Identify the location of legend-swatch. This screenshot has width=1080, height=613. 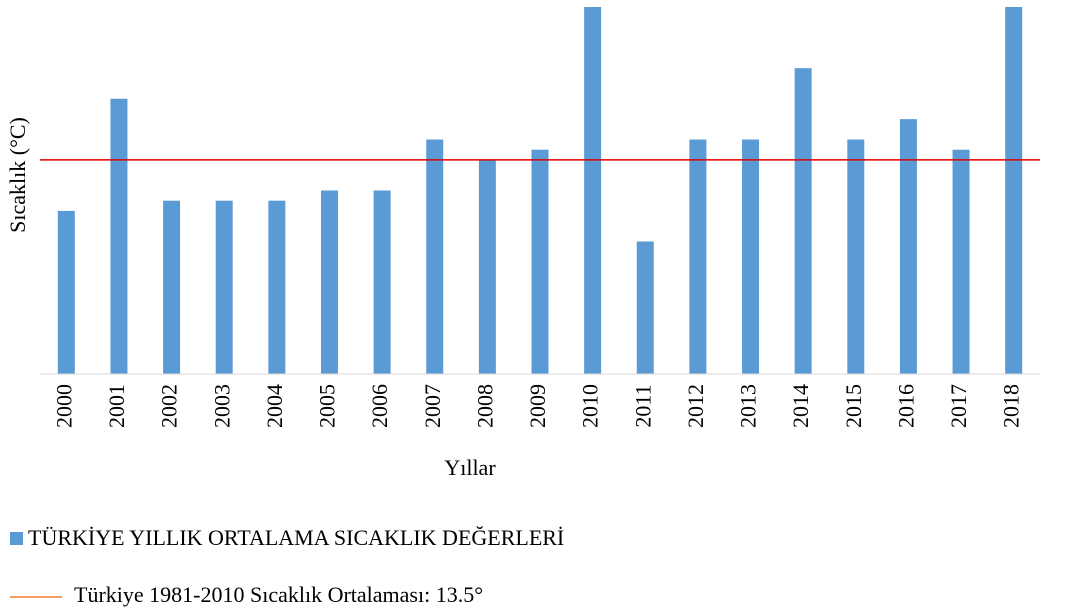
(16, 538).